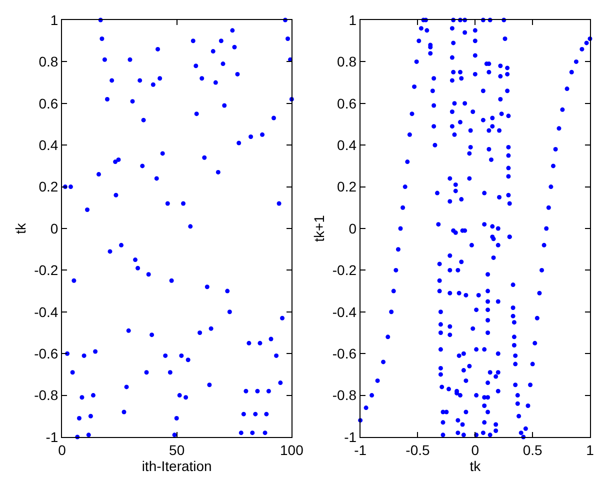  I want to click on x-tick-label: 1, so click(590, 450).